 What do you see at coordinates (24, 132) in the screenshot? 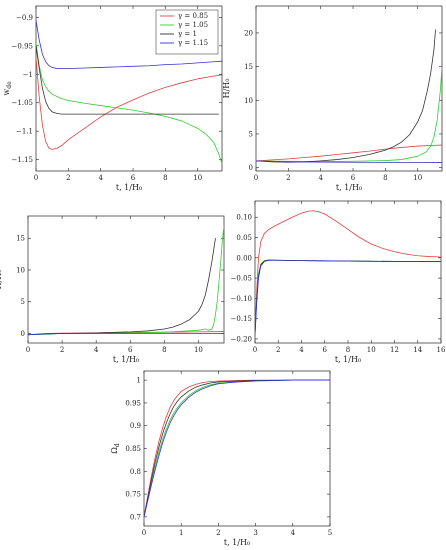
I see `y-tick-label: −1.1` at bounding box center [24, 132].